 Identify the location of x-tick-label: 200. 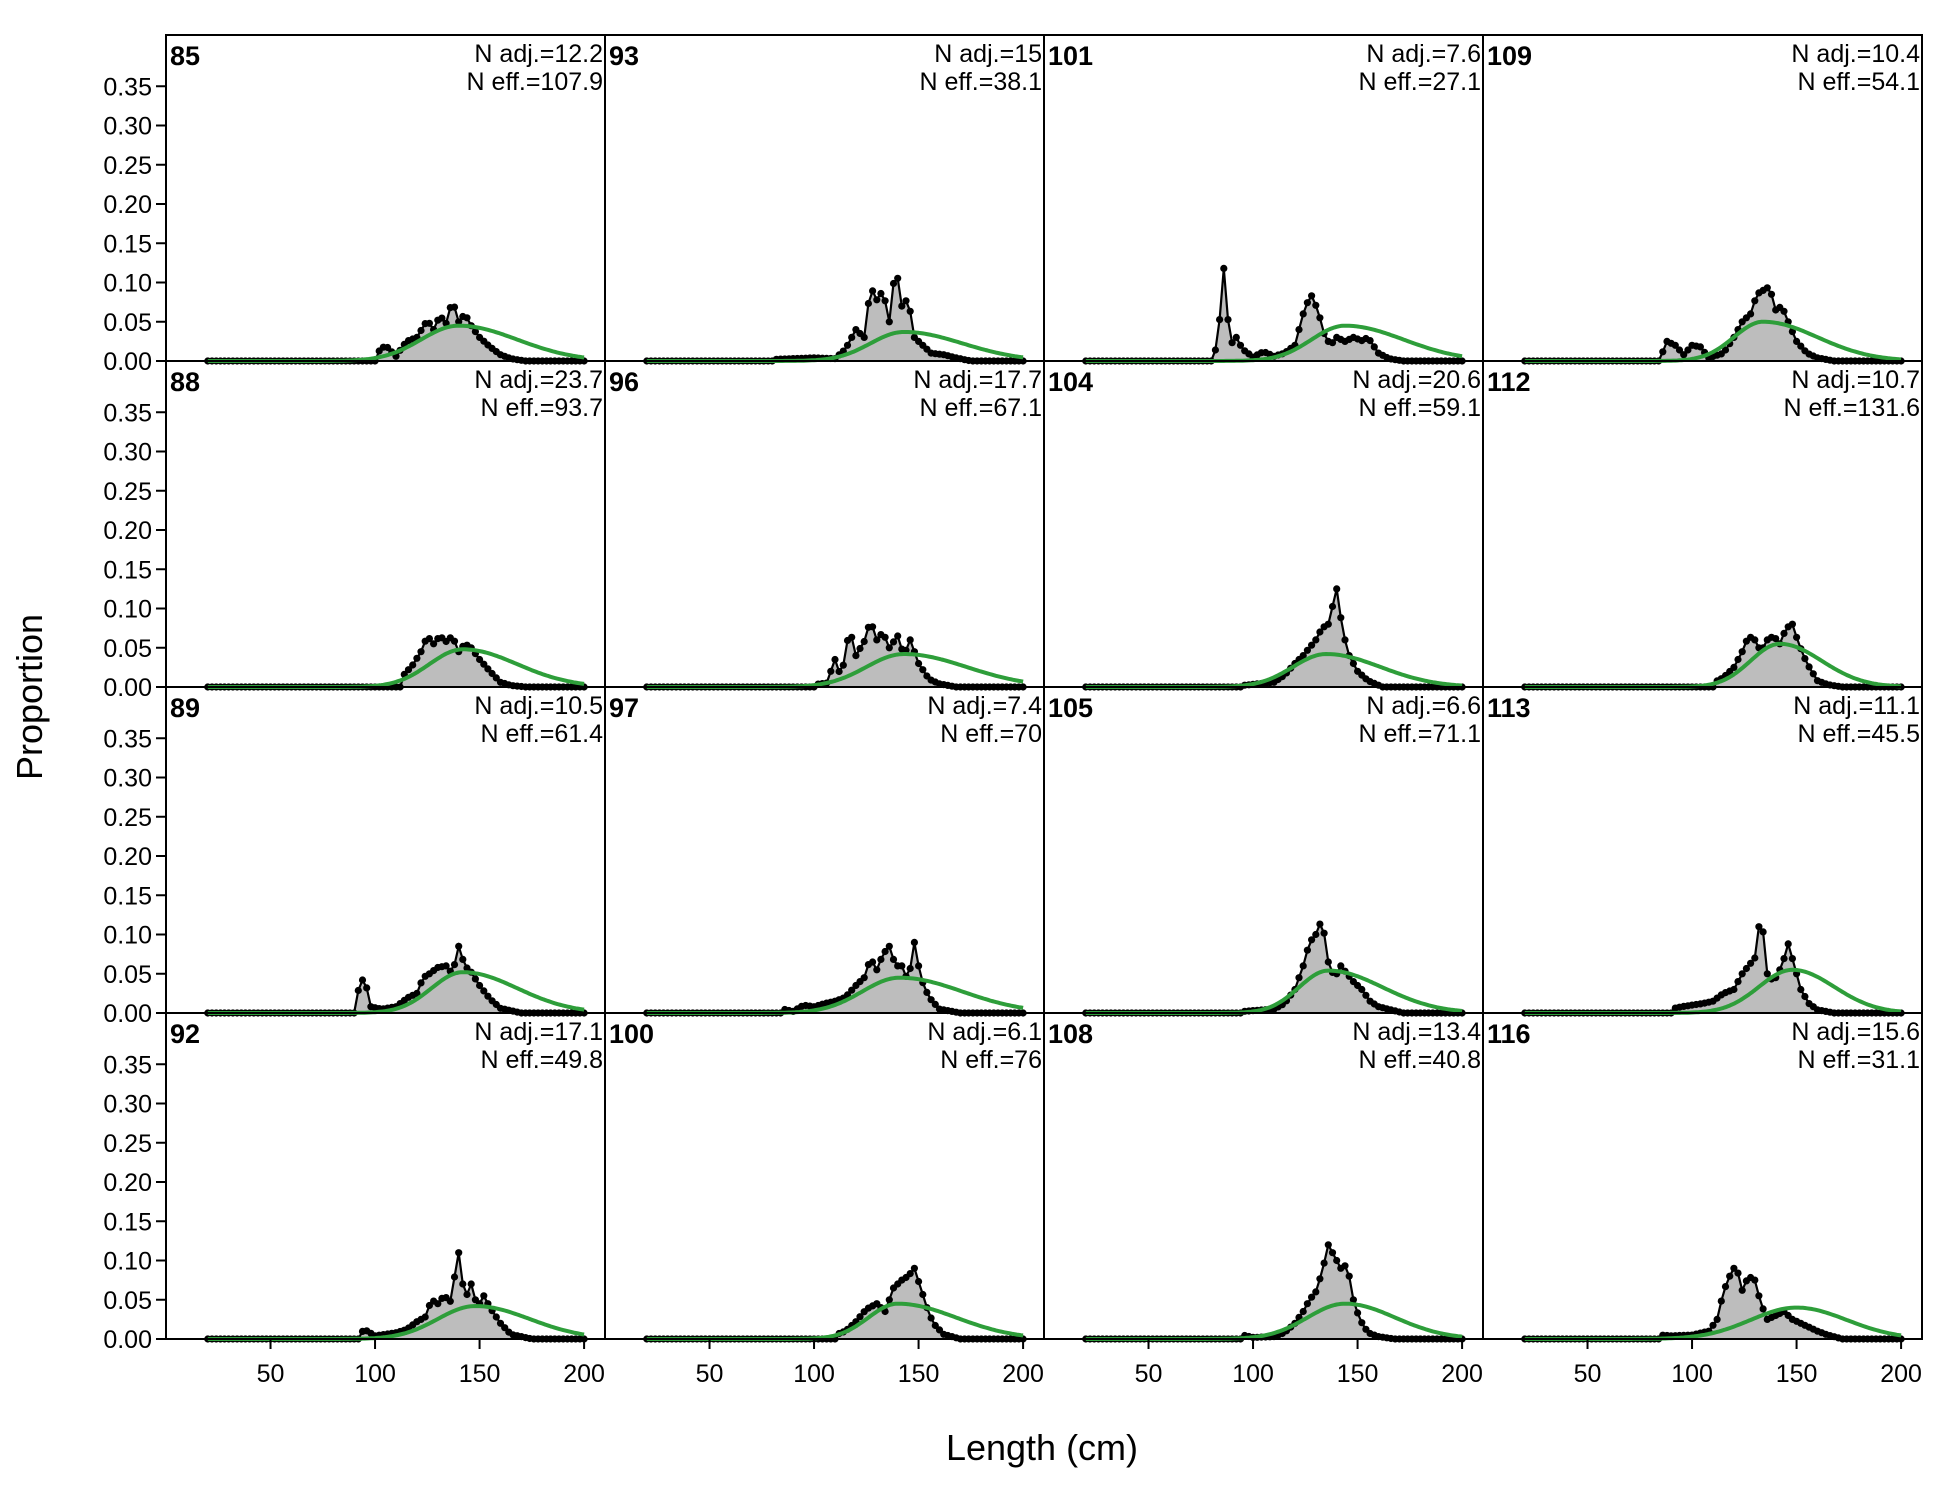
(1462, 1374).